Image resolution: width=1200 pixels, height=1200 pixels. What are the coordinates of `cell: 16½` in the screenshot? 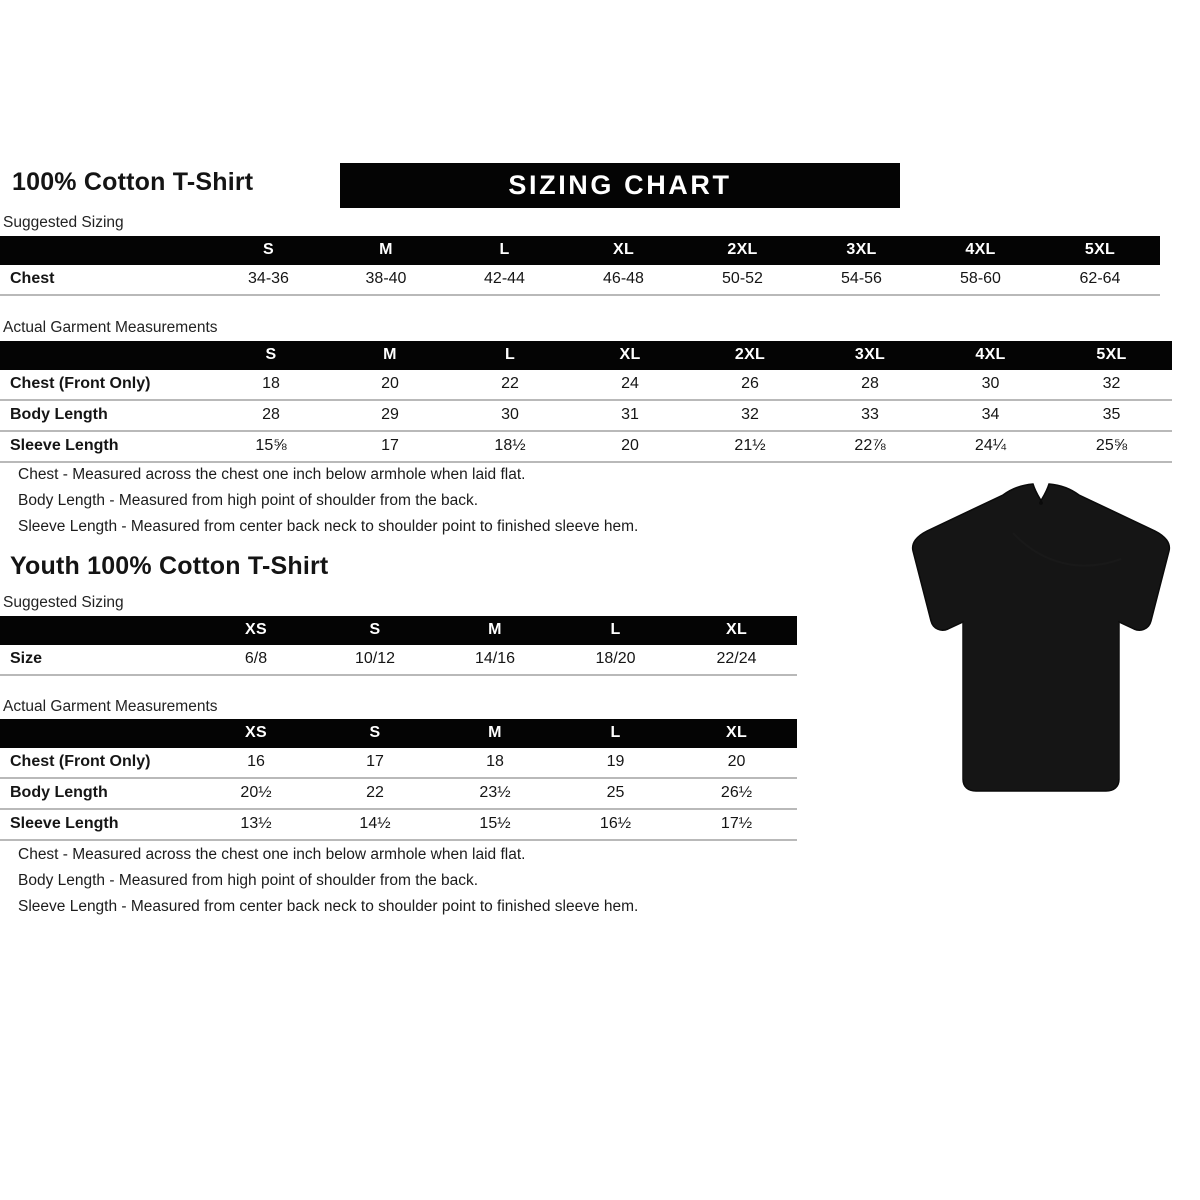 It's located at (615, 824).